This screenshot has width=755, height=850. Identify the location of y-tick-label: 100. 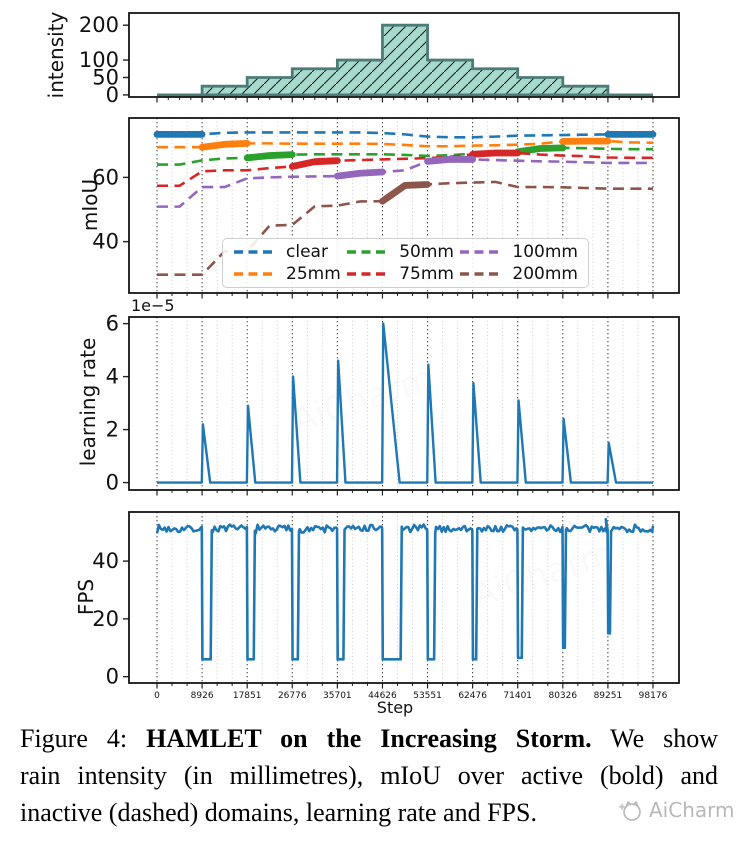
(99, 60).